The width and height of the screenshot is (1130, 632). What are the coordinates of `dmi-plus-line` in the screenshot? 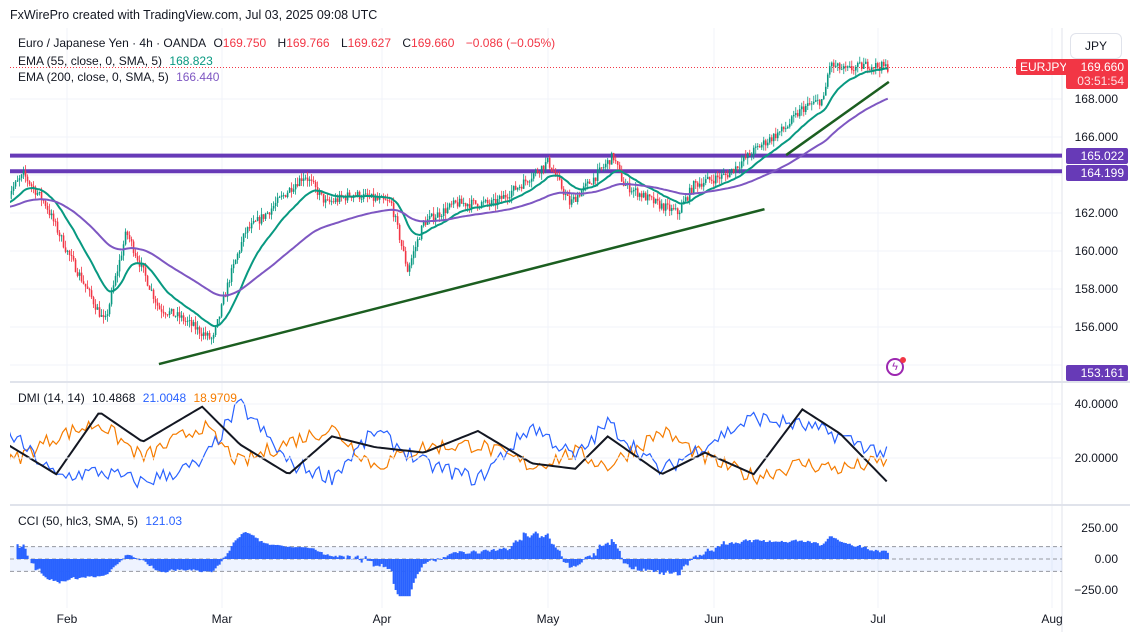 It's located at (449, 443).